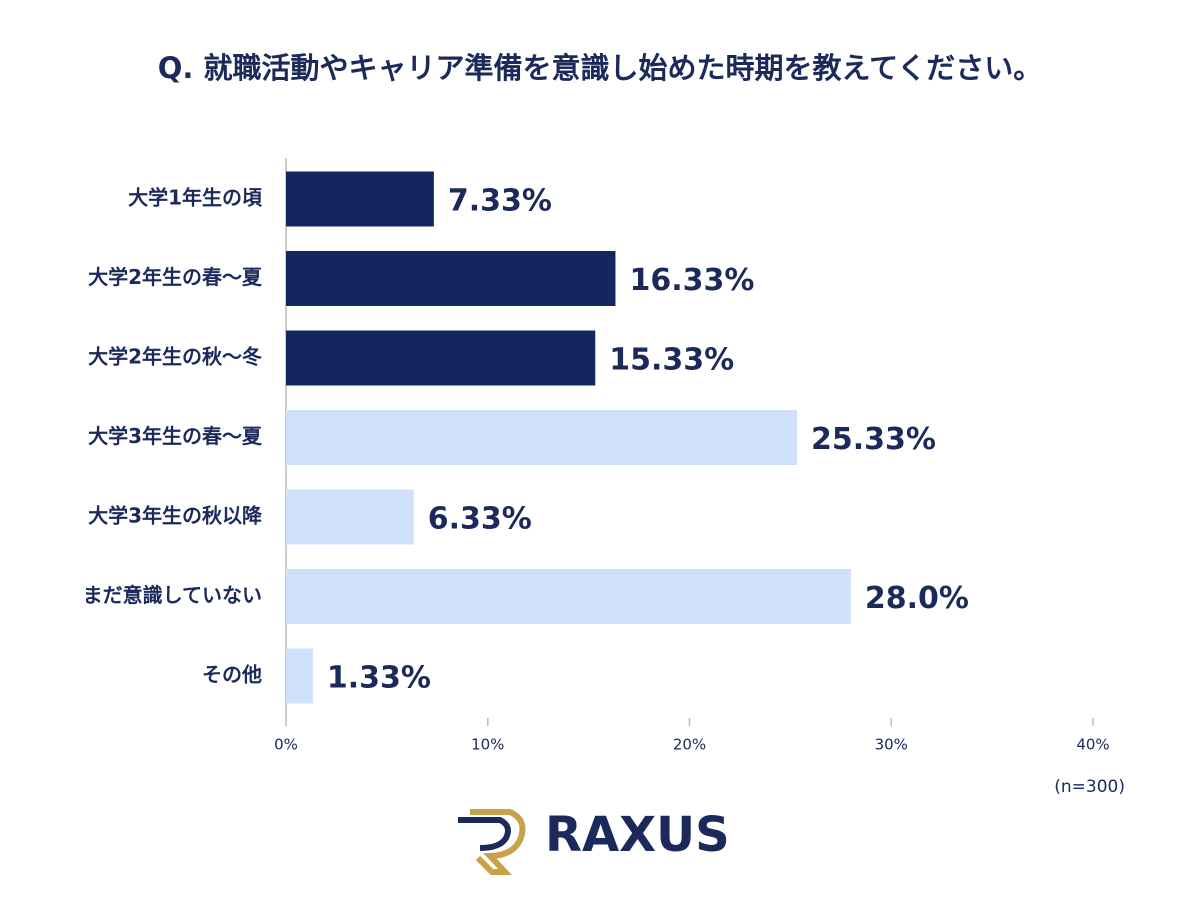 This screenshot has width=1200, height=900. I want to click on value-label: 1.33%, so click(379, 678).